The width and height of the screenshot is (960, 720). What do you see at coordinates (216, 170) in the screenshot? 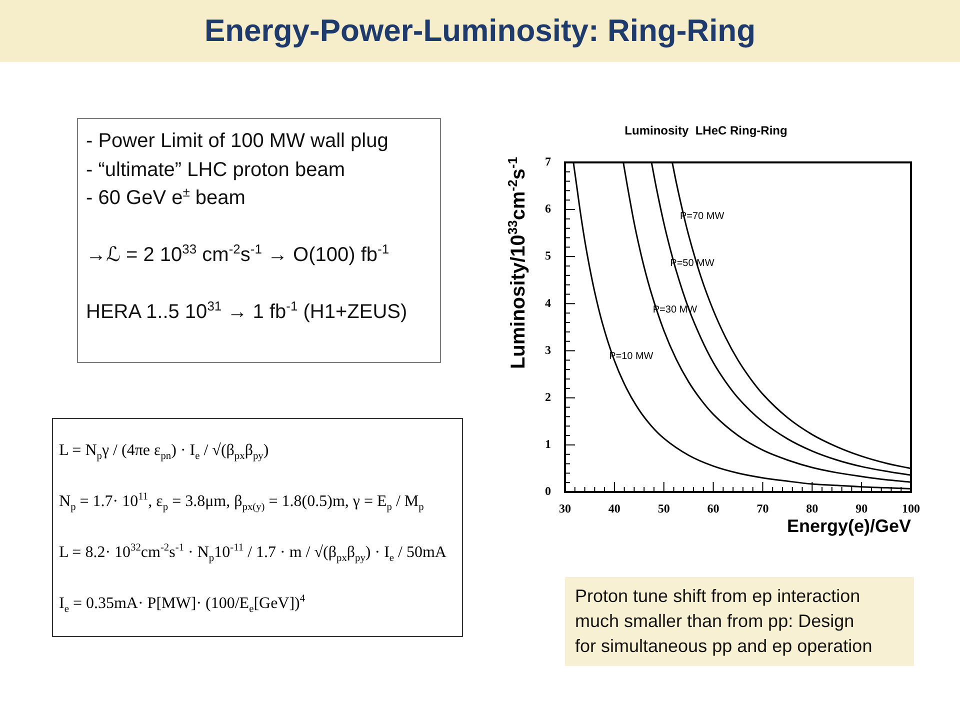
I see `text: - “ultimate” LHC proton beam` at bounding box center [216, 170].